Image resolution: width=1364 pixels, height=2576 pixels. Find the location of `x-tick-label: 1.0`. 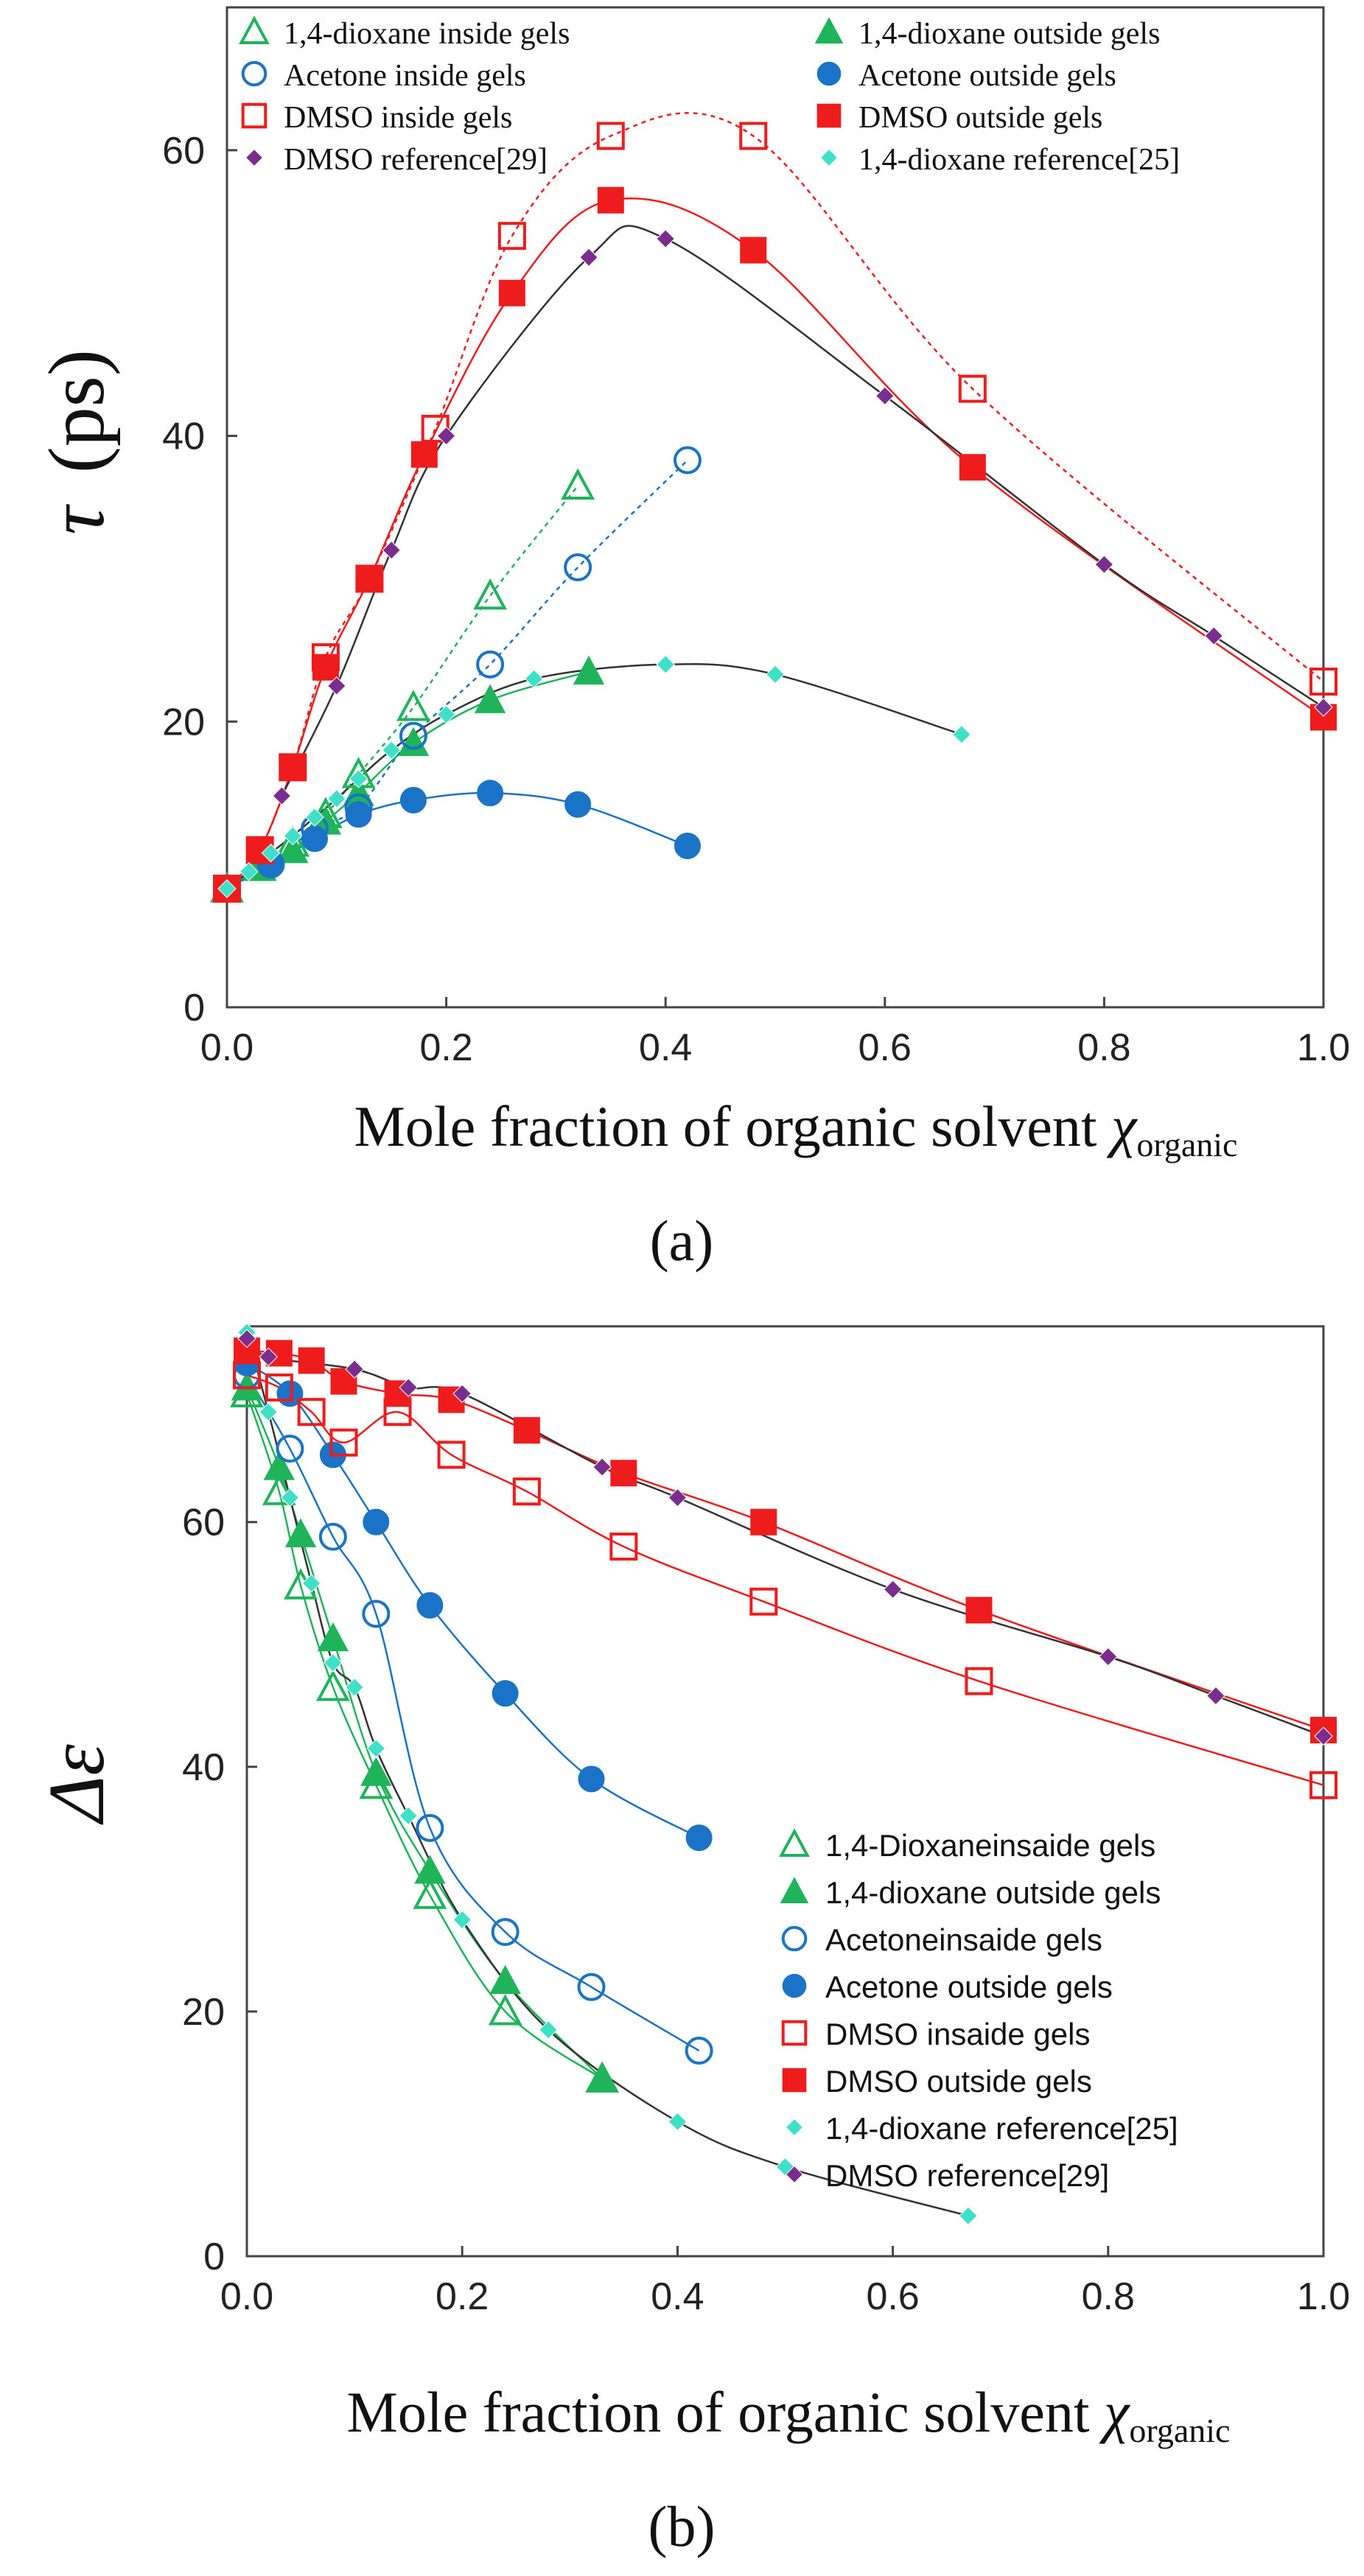

x-tick-label: 1.0 is located at coordinates (1323, 2296).